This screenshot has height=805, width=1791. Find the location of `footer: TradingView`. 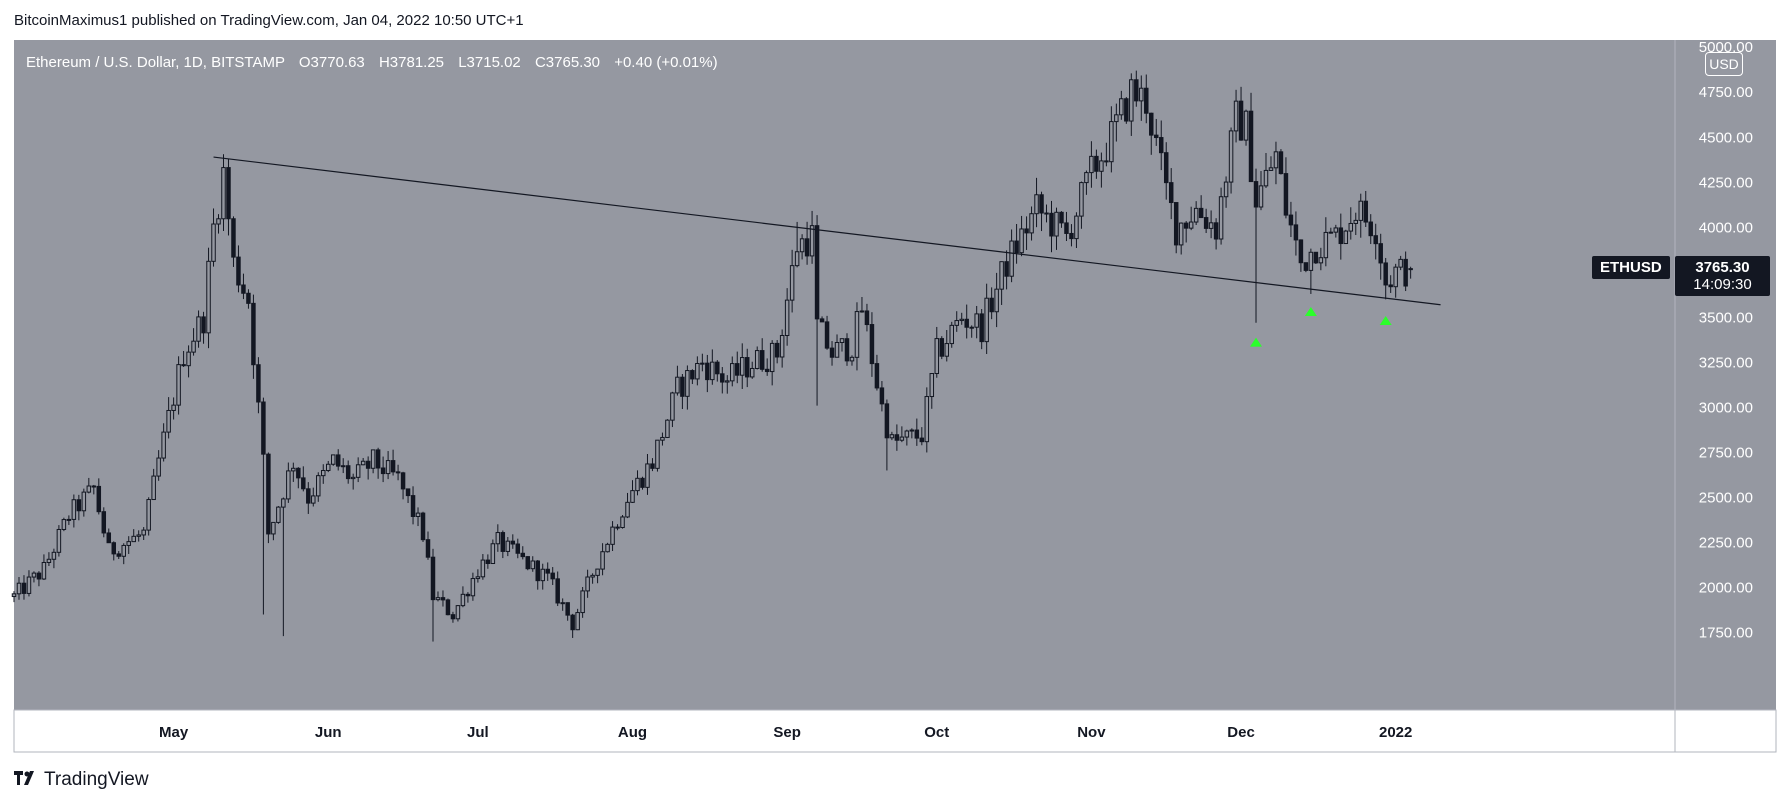

footer: TradingView is located at coordinates (81, 779).